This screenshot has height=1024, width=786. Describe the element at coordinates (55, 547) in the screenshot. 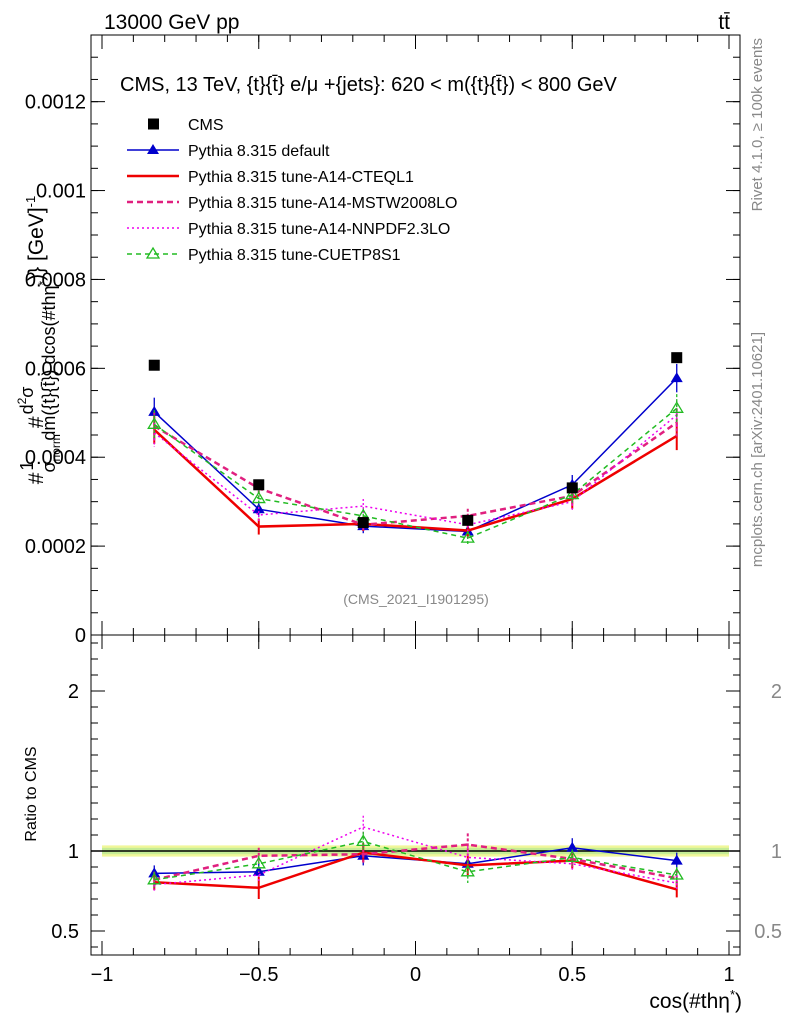

I see `main-y-tick-label: 0.0002` at that location.